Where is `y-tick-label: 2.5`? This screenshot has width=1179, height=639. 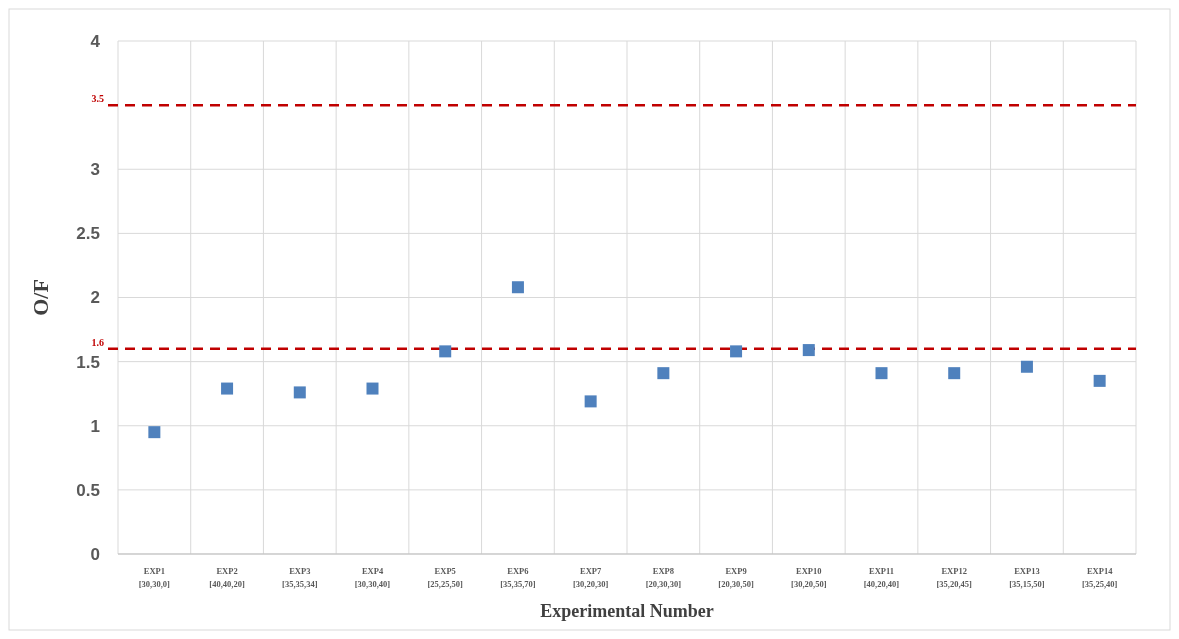
y-tick-label: 2.5 is located at coordinates (88, 234).